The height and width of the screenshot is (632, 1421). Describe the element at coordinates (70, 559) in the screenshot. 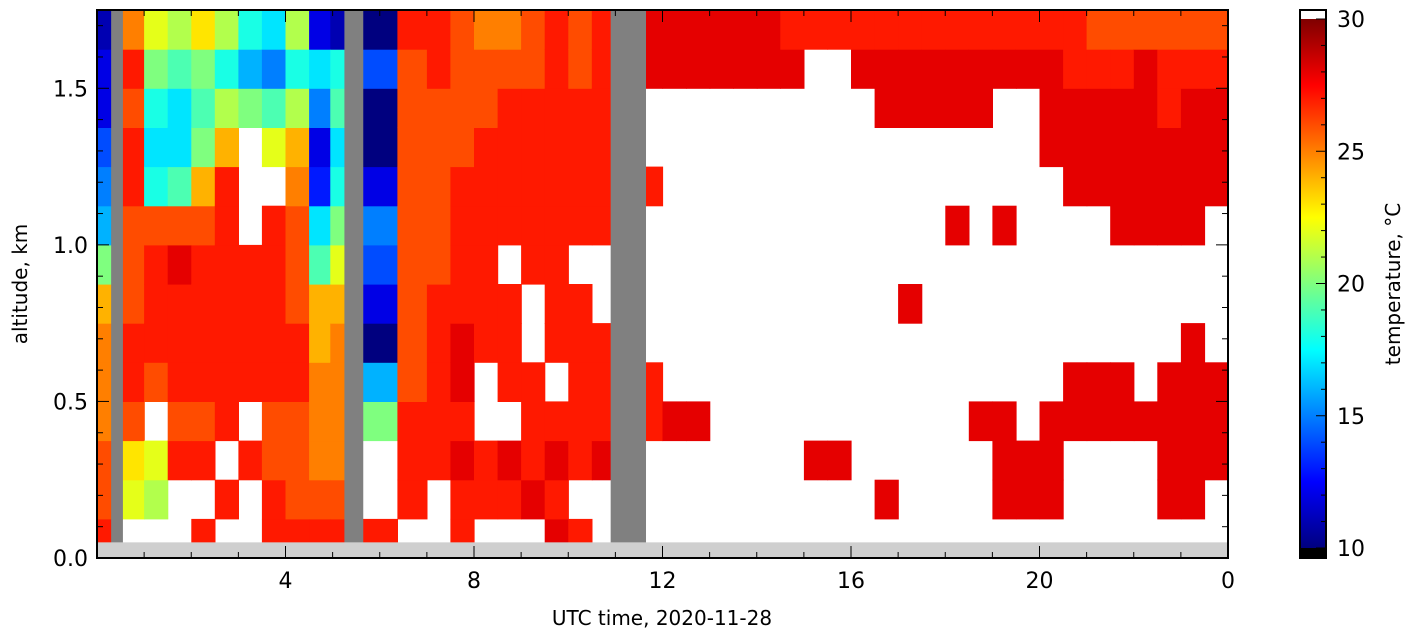

I see `y-tick-label: 0.0` at that location.